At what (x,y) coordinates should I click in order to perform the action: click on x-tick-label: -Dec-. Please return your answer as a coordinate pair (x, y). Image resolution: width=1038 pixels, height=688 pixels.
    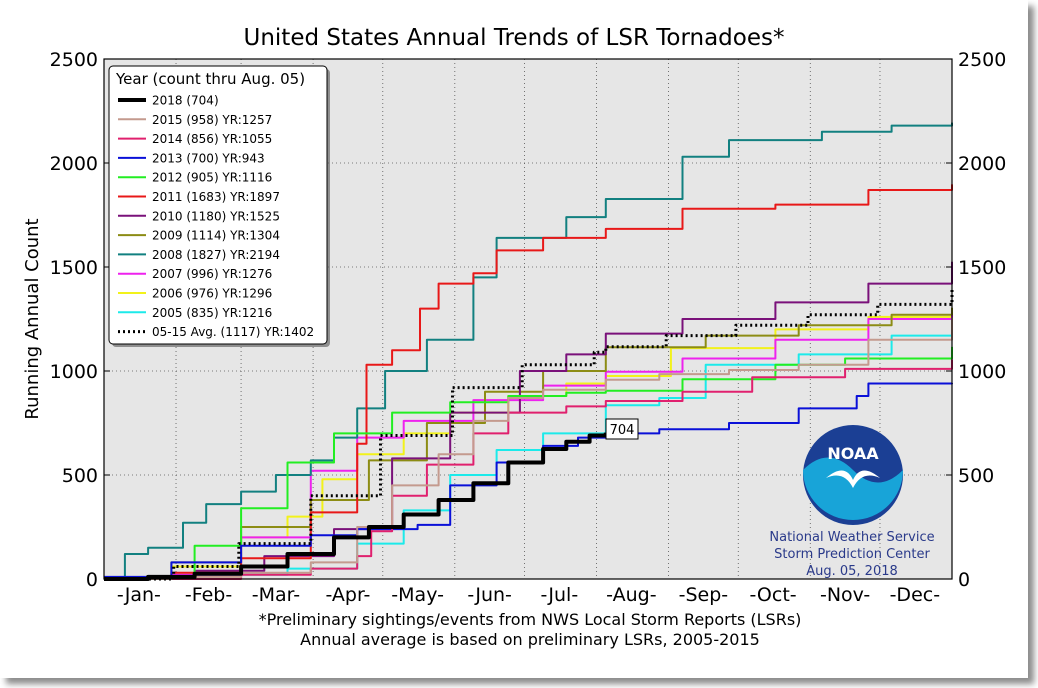
    Looking at the image, I should click on (915, 595).